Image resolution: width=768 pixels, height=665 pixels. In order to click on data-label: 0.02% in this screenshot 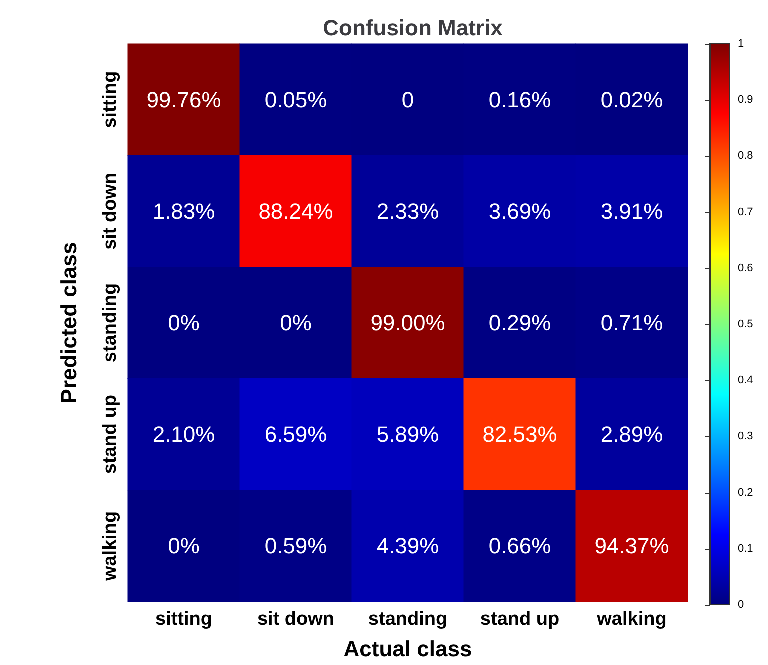, I will do `click(632, 99)`.